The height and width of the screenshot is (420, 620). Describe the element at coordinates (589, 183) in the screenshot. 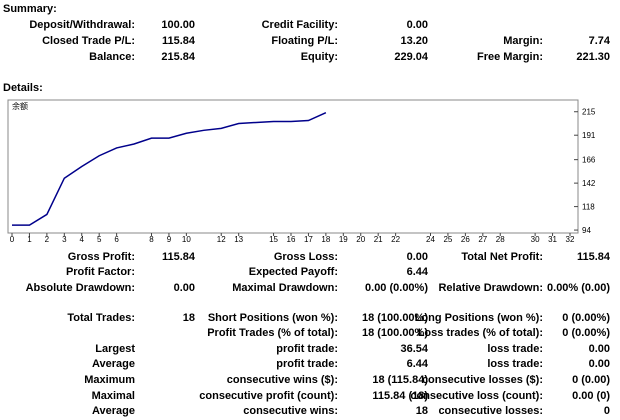

I see `y-tick-label: 142` at that location.